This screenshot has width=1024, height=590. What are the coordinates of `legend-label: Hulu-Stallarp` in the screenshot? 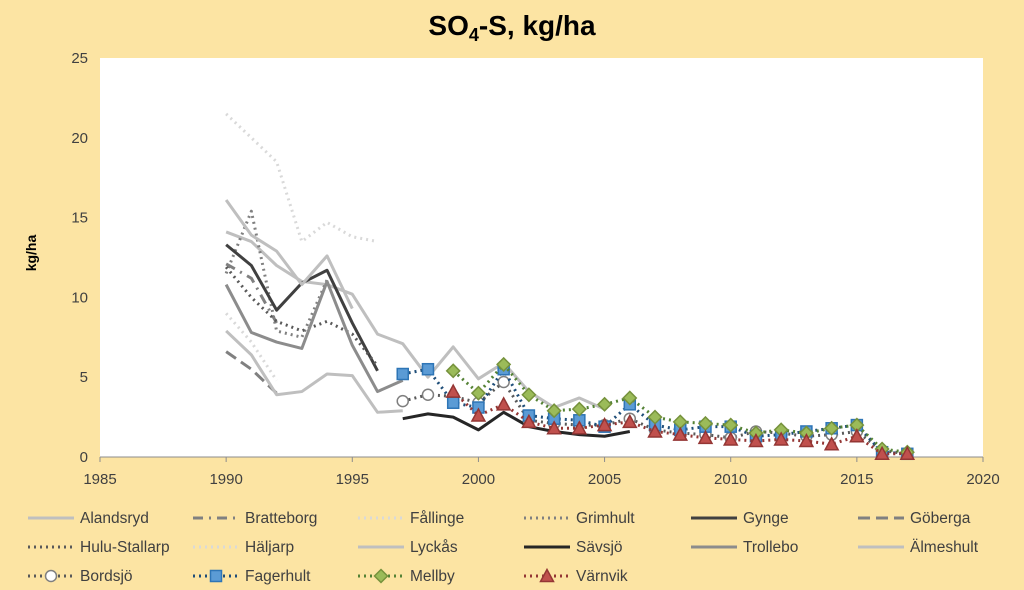 It's located at (125, 547).